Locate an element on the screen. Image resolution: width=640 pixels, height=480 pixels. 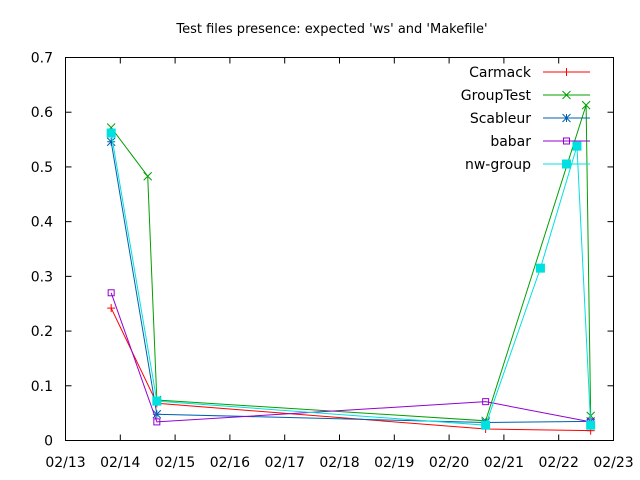
legend-label: GroupTest is located at coordinates (496, 96).